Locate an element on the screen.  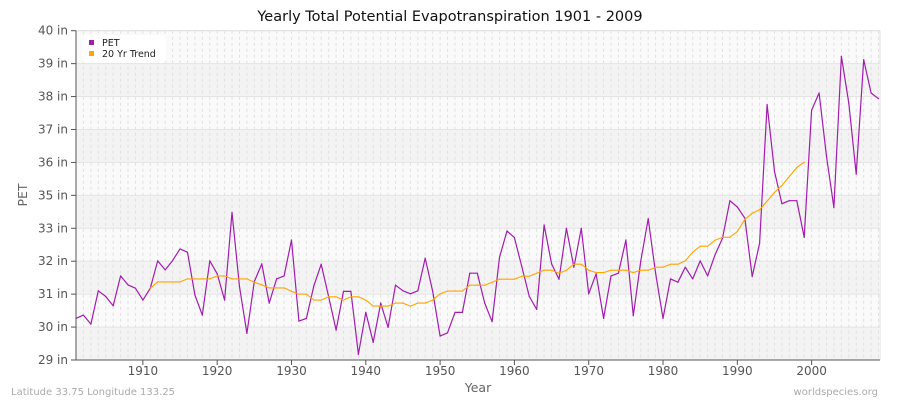
x-tick-label: 1950 is located at coordinates (440, 371).